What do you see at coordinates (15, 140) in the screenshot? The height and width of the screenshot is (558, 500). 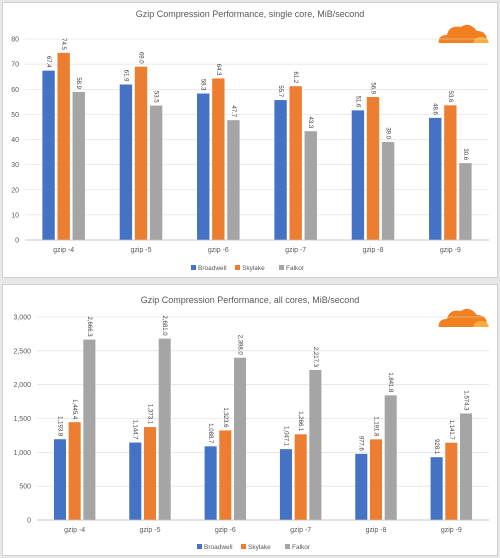 I see `y-tick-label: 40` at bounding box center [15, 140].